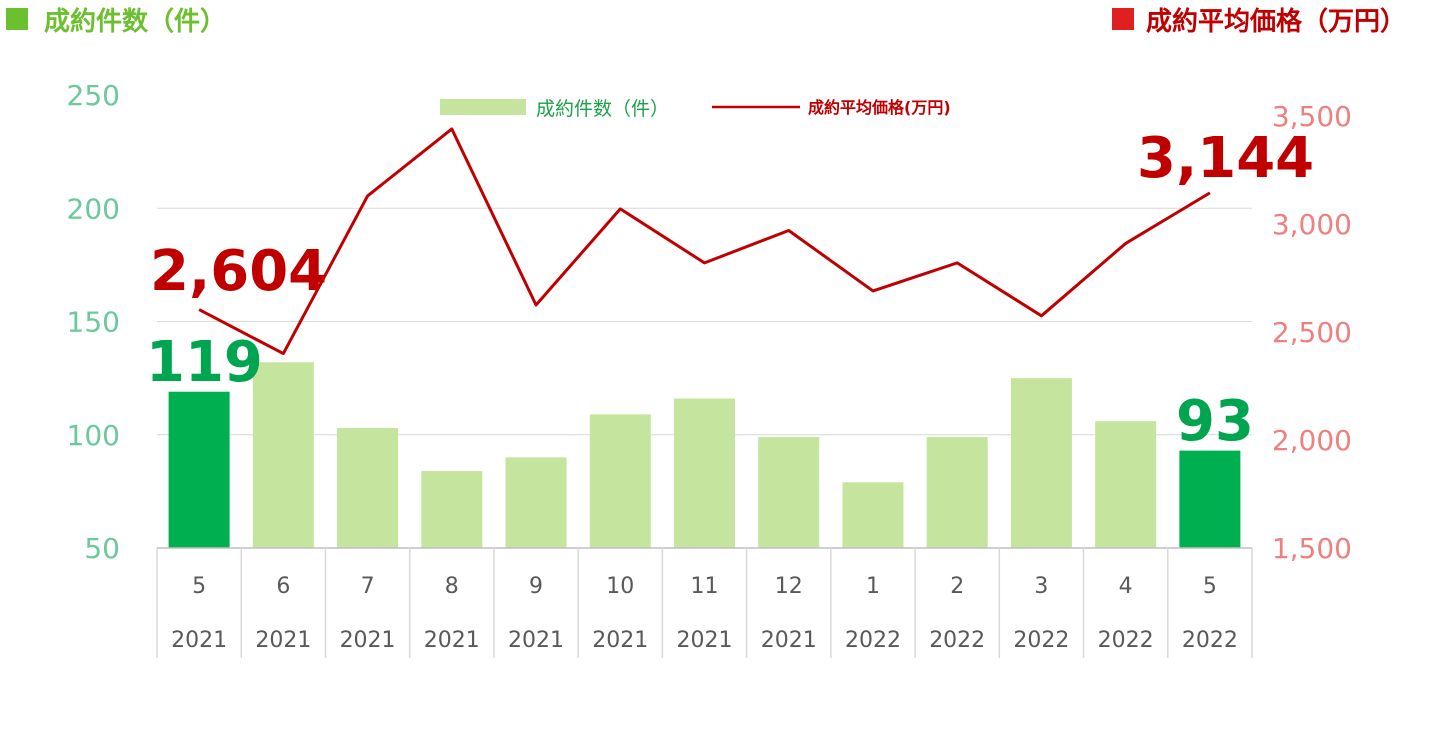 The width and height of the screenshot is (1440, 738). Describe the element at coordinates (536, 586) in the screenshot. I see `month-tick-label: 9` at that location.